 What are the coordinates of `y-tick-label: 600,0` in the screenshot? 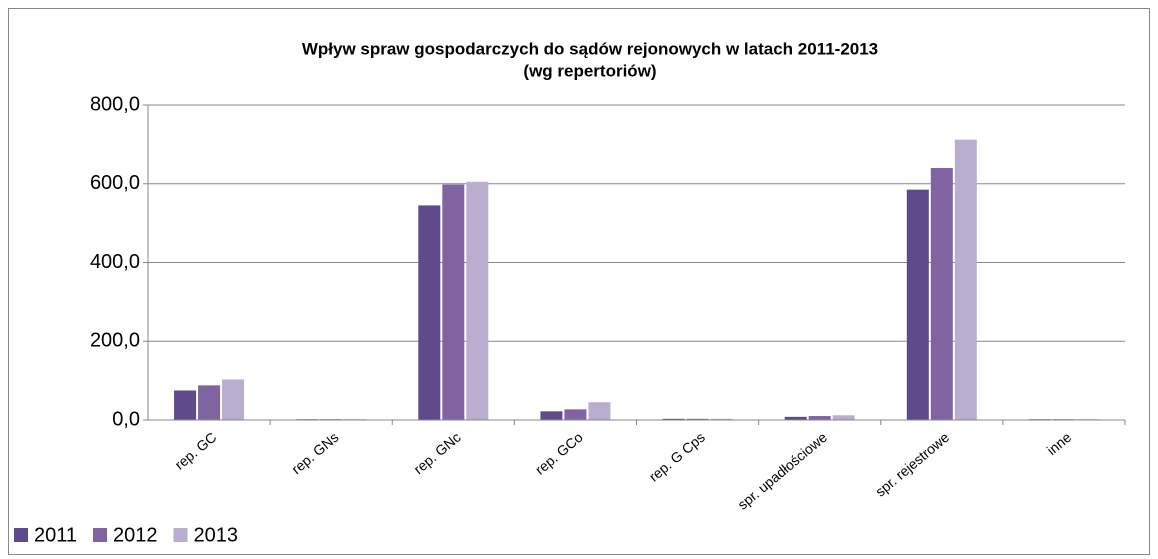 It's located at (115, 183).